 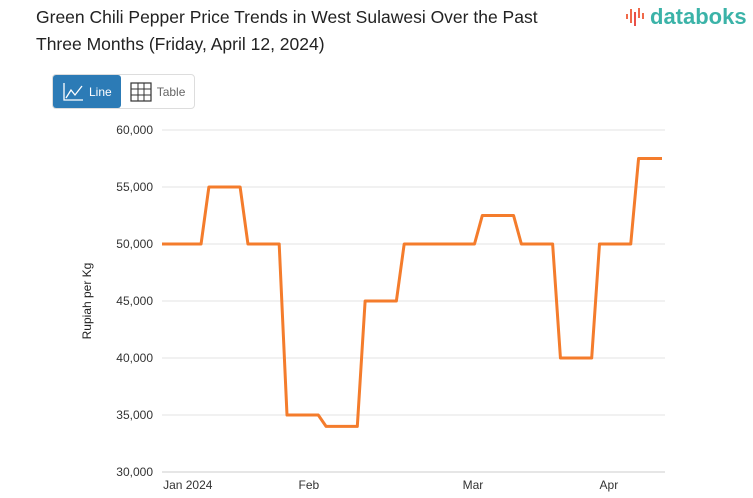 I want to click on y-tick-label: 60,000, so click(x=134, y=130).